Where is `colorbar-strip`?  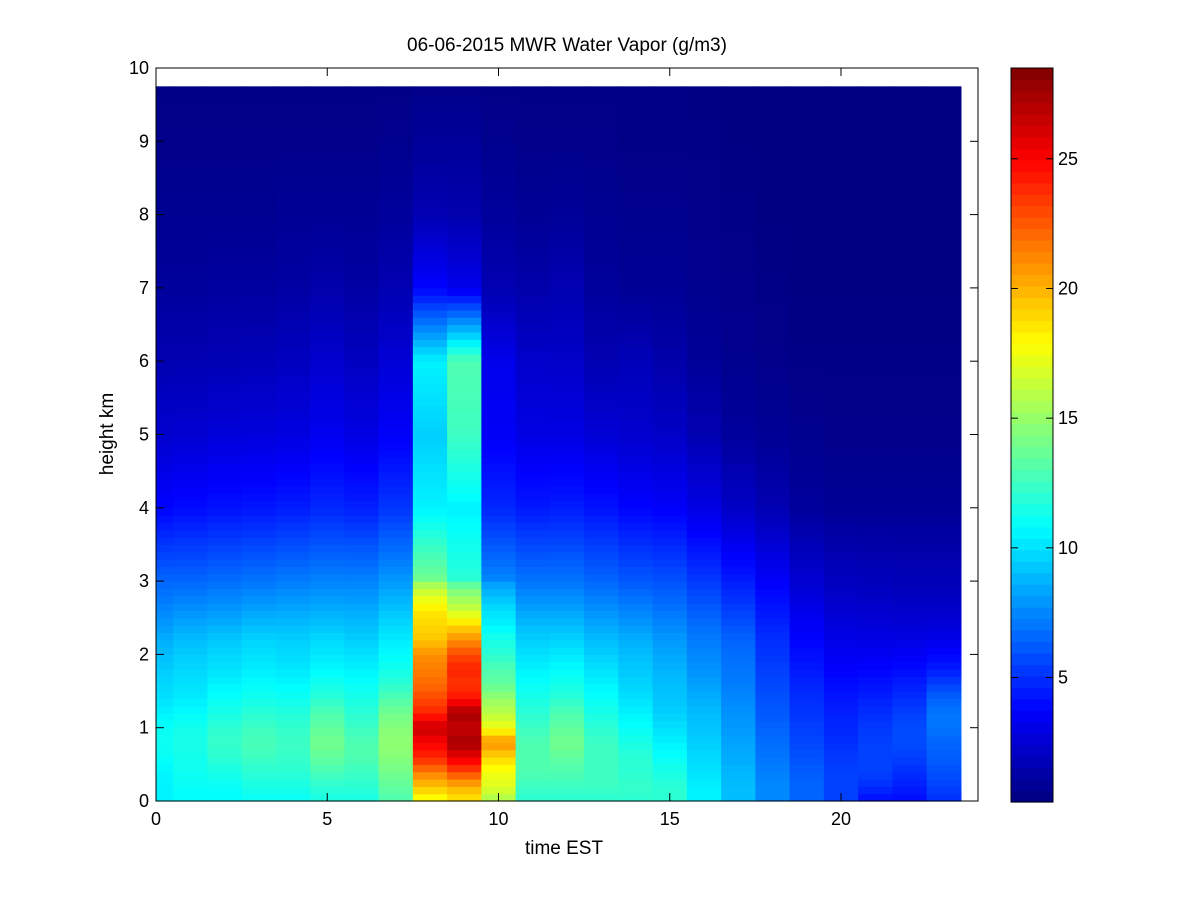
colorbar-strip is located at coordinates (1032, 406).